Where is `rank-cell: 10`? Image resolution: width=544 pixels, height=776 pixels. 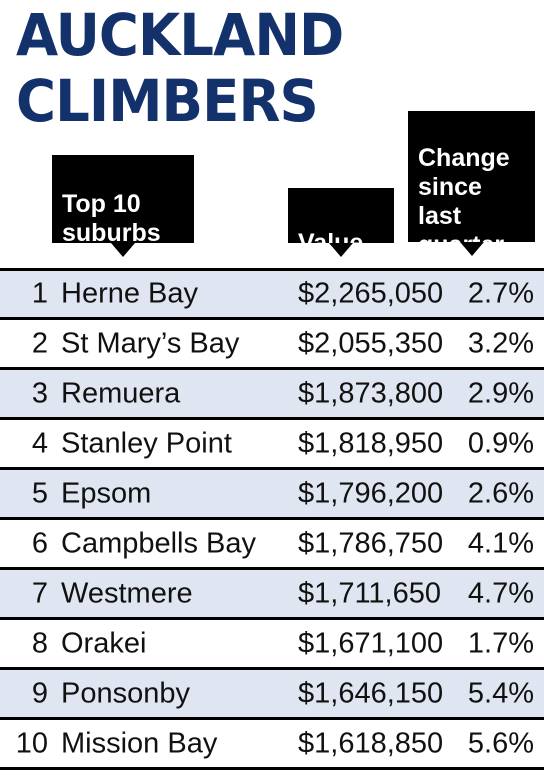 rank-cell: 10 is located at coordinates (31, 743).